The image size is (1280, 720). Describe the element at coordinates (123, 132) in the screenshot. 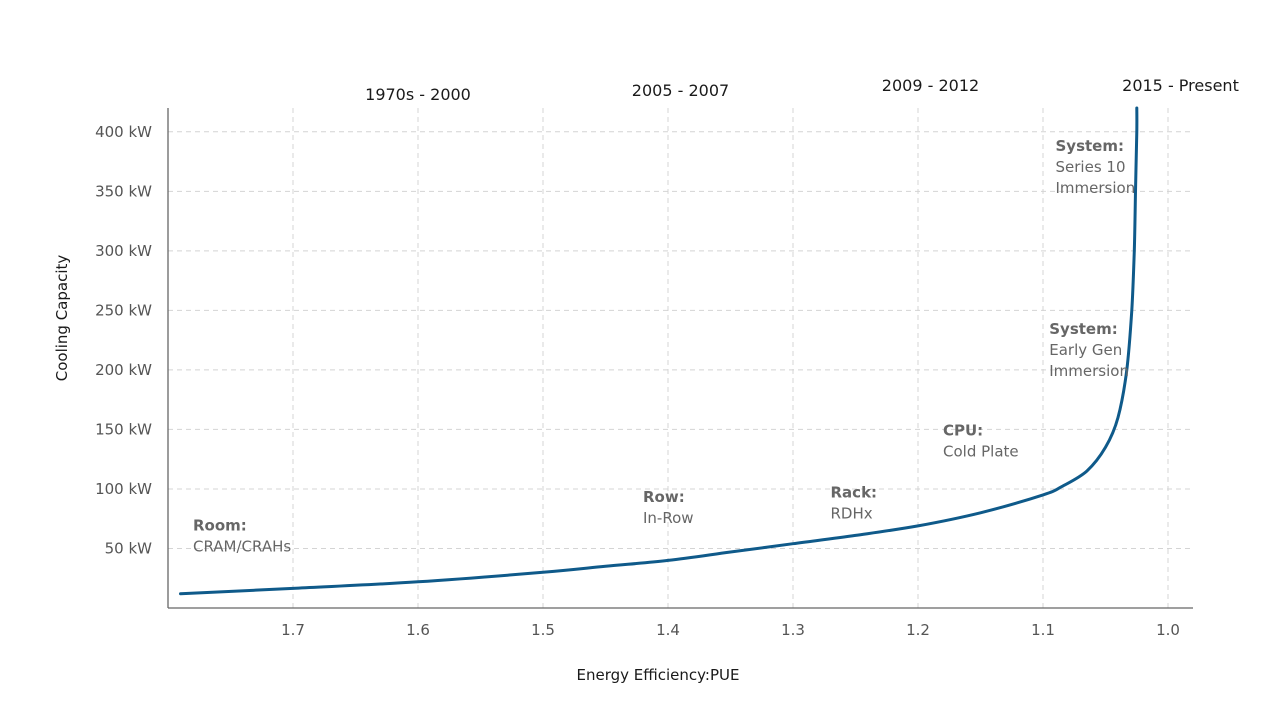

I see `y-tick-label: 400 kW` at that location.